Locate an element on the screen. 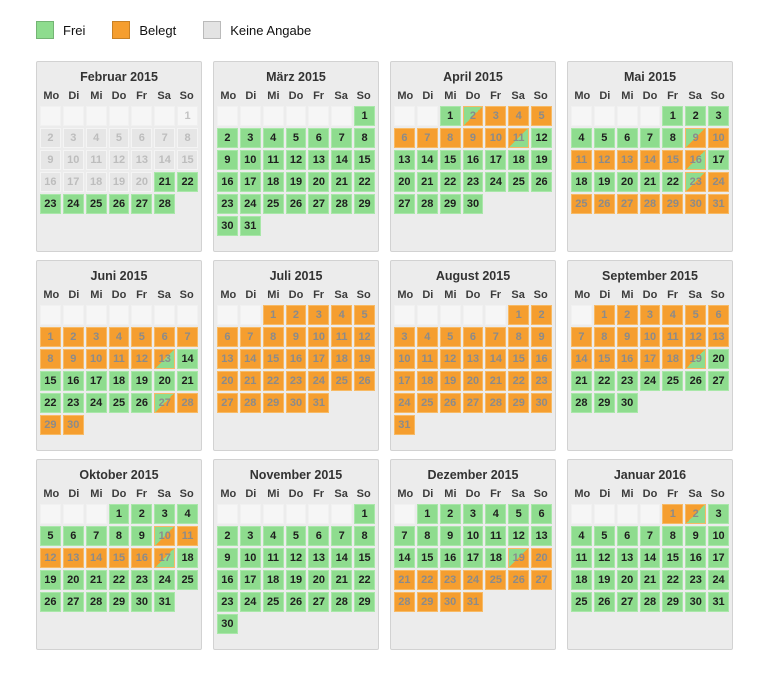 The width and height of the screenshot is (773, 688). legend-swatch-keine-angabe-icon is located at coordinates (212, 30).